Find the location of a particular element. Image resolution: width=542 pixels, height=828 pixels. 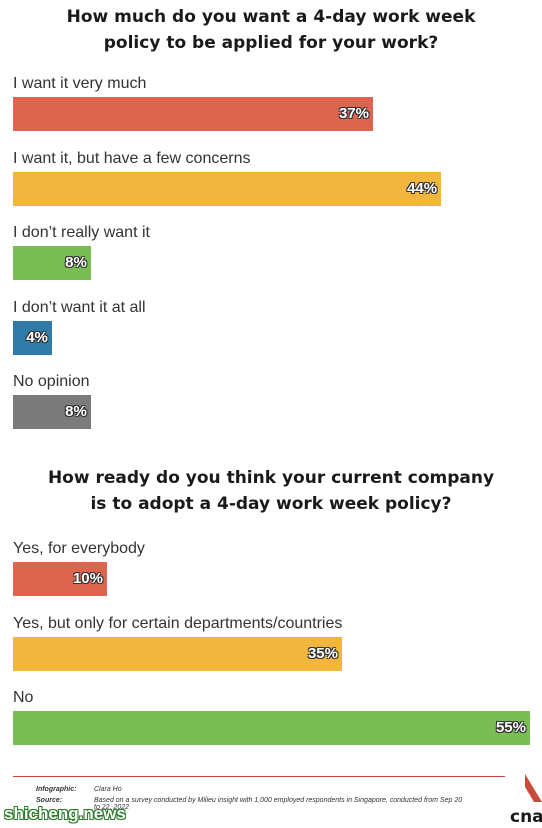

category-label: I don’t really want it is located at coordinates (81, 232).